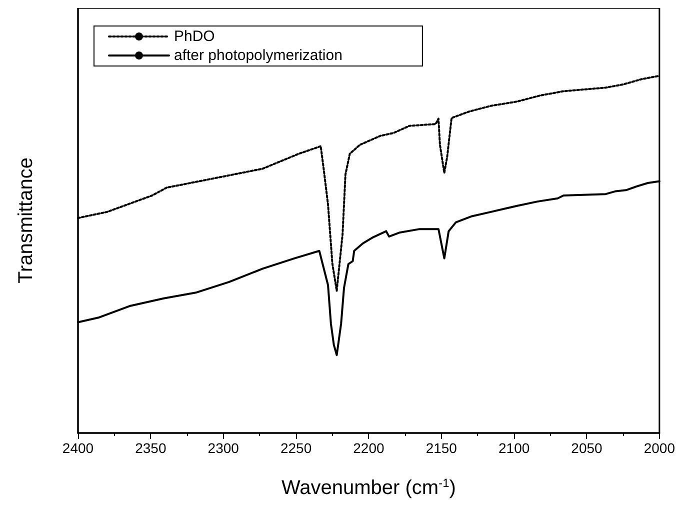 Image resolution: width=686 pixels, height=531 pixels. What do you see at coordinates (296, 448) in the screenshot?
I see `x-tick-label: 2250` at bounding box center [296, 448].